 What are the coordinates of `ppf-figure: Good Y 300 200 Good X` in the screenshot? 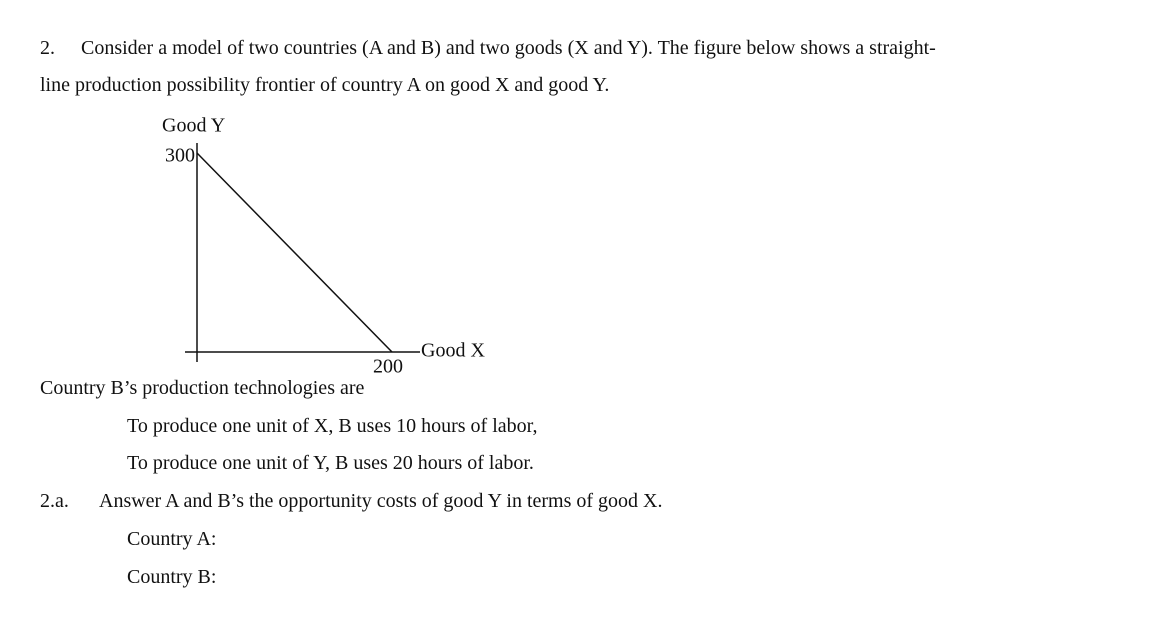 It's located at (323, 246).